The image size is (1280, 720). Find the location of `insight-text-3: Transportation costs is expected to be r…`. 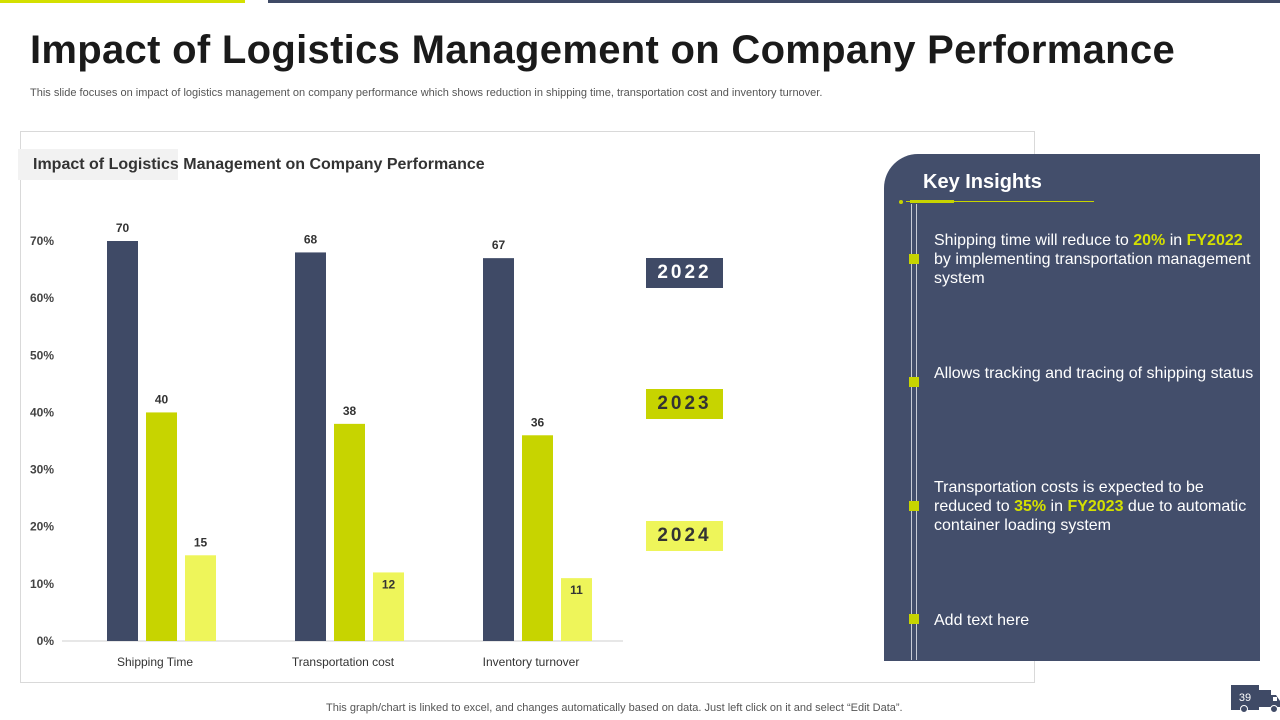

insight-text-3: Transportation costs is expected to be r… is located at coordinates (1094, 506).